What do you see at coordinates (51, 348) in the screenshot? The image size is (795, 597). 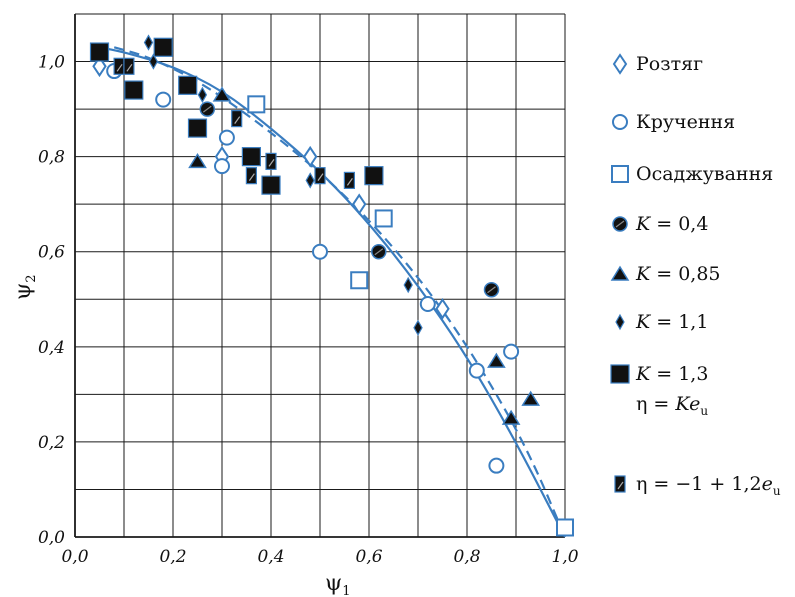 I see `y-tick-label: 0,4` at bounding box center [51, 348].